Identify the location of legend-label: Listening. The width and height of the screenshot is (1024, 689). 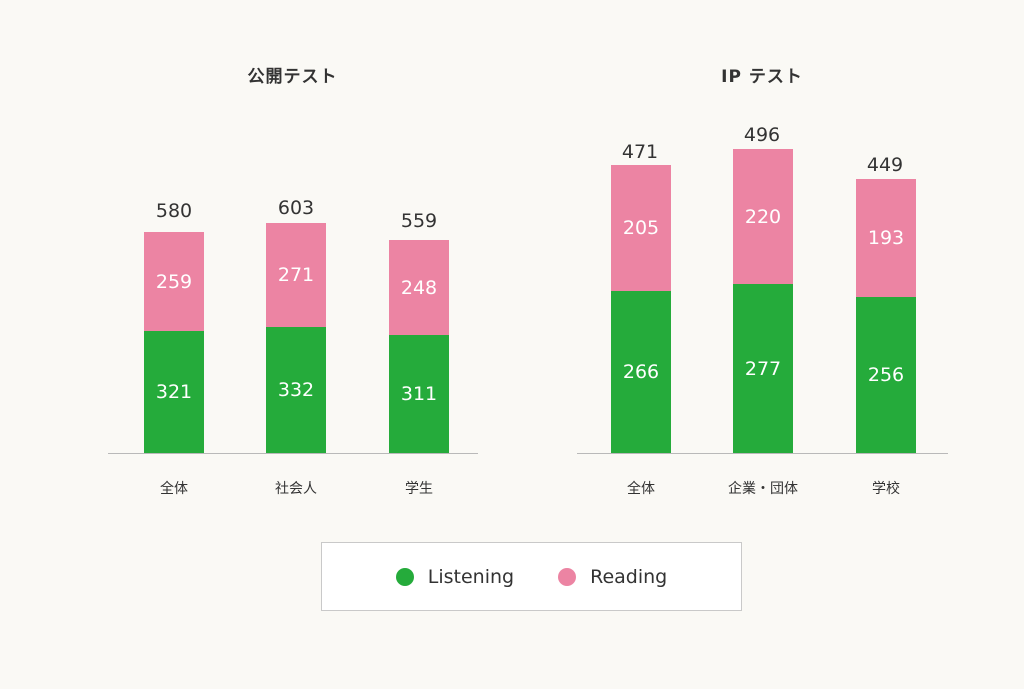
(471, 576).